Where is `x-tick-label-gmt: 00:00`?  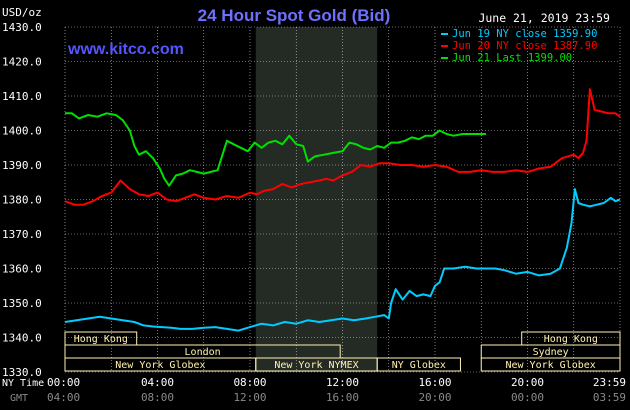
x-tick-label-gmt: 00:00 is located at coordinates (527, 397).